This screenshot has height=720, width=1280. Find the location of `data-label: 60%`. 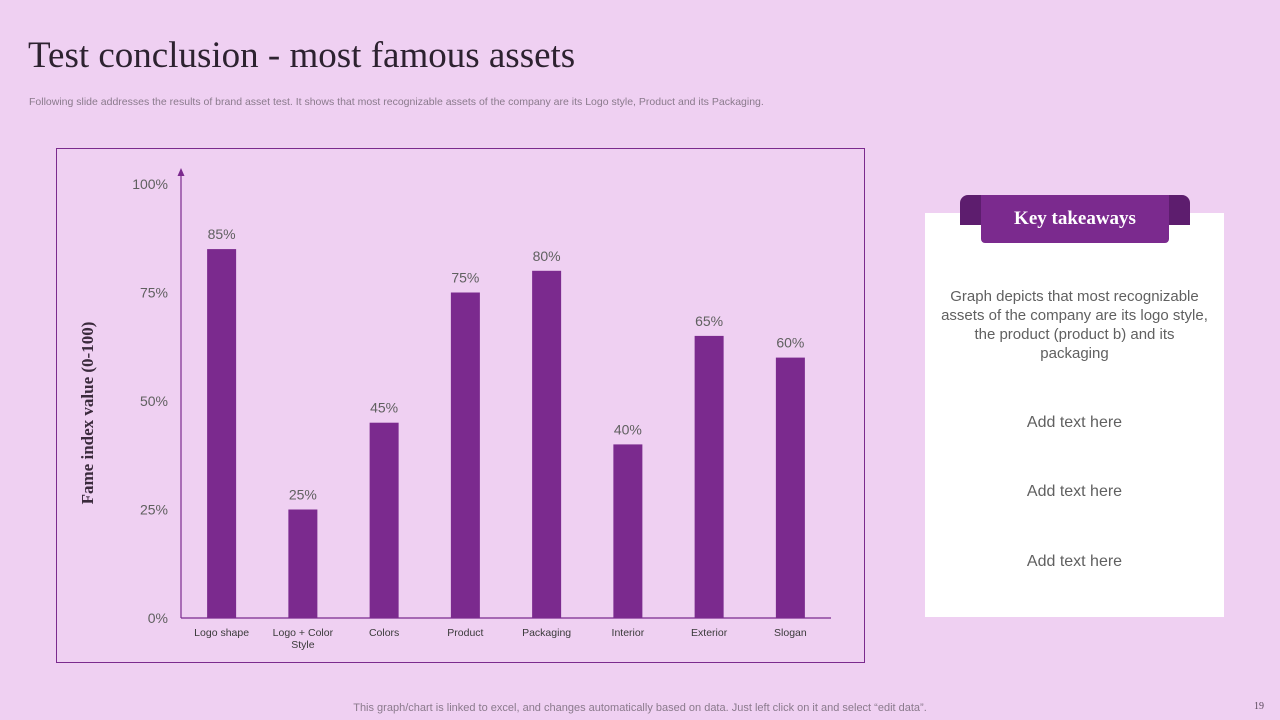

data-label: 60% is located at coordinates (790, 343).